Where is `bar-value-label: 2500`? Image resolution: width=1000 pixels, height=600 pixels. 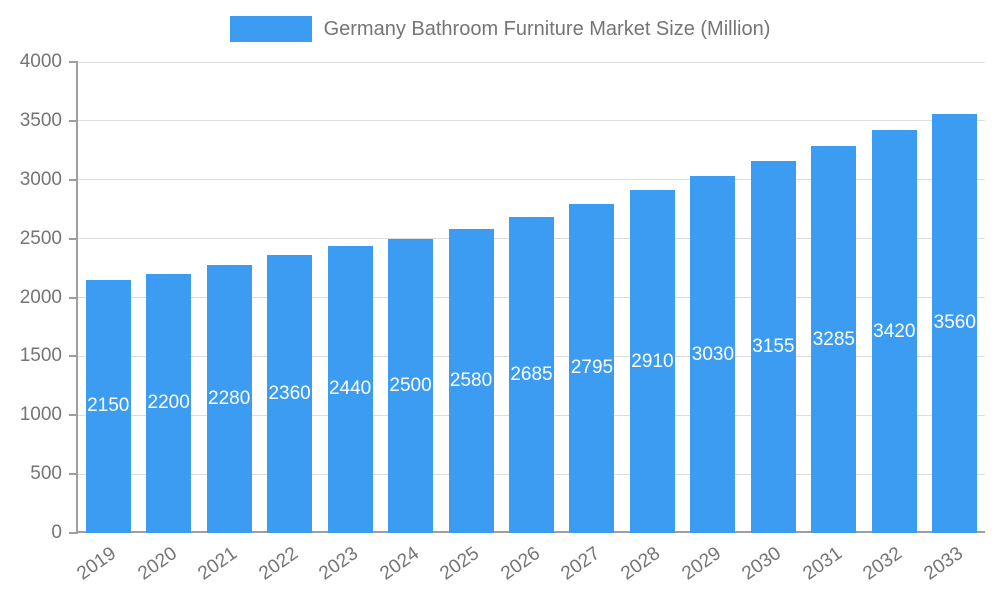 bar-value-label: 2500 is located at coordinates (410, 385).